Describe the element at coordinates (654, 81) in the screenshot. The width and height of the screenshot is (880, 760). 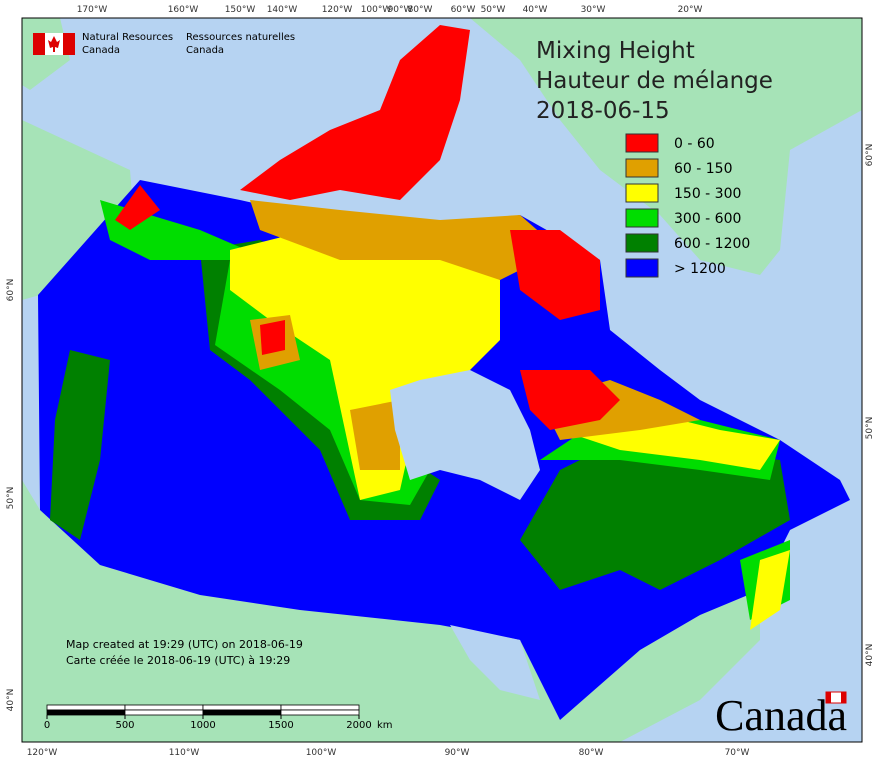
I see `title: Hauteur de mélange` at that location.